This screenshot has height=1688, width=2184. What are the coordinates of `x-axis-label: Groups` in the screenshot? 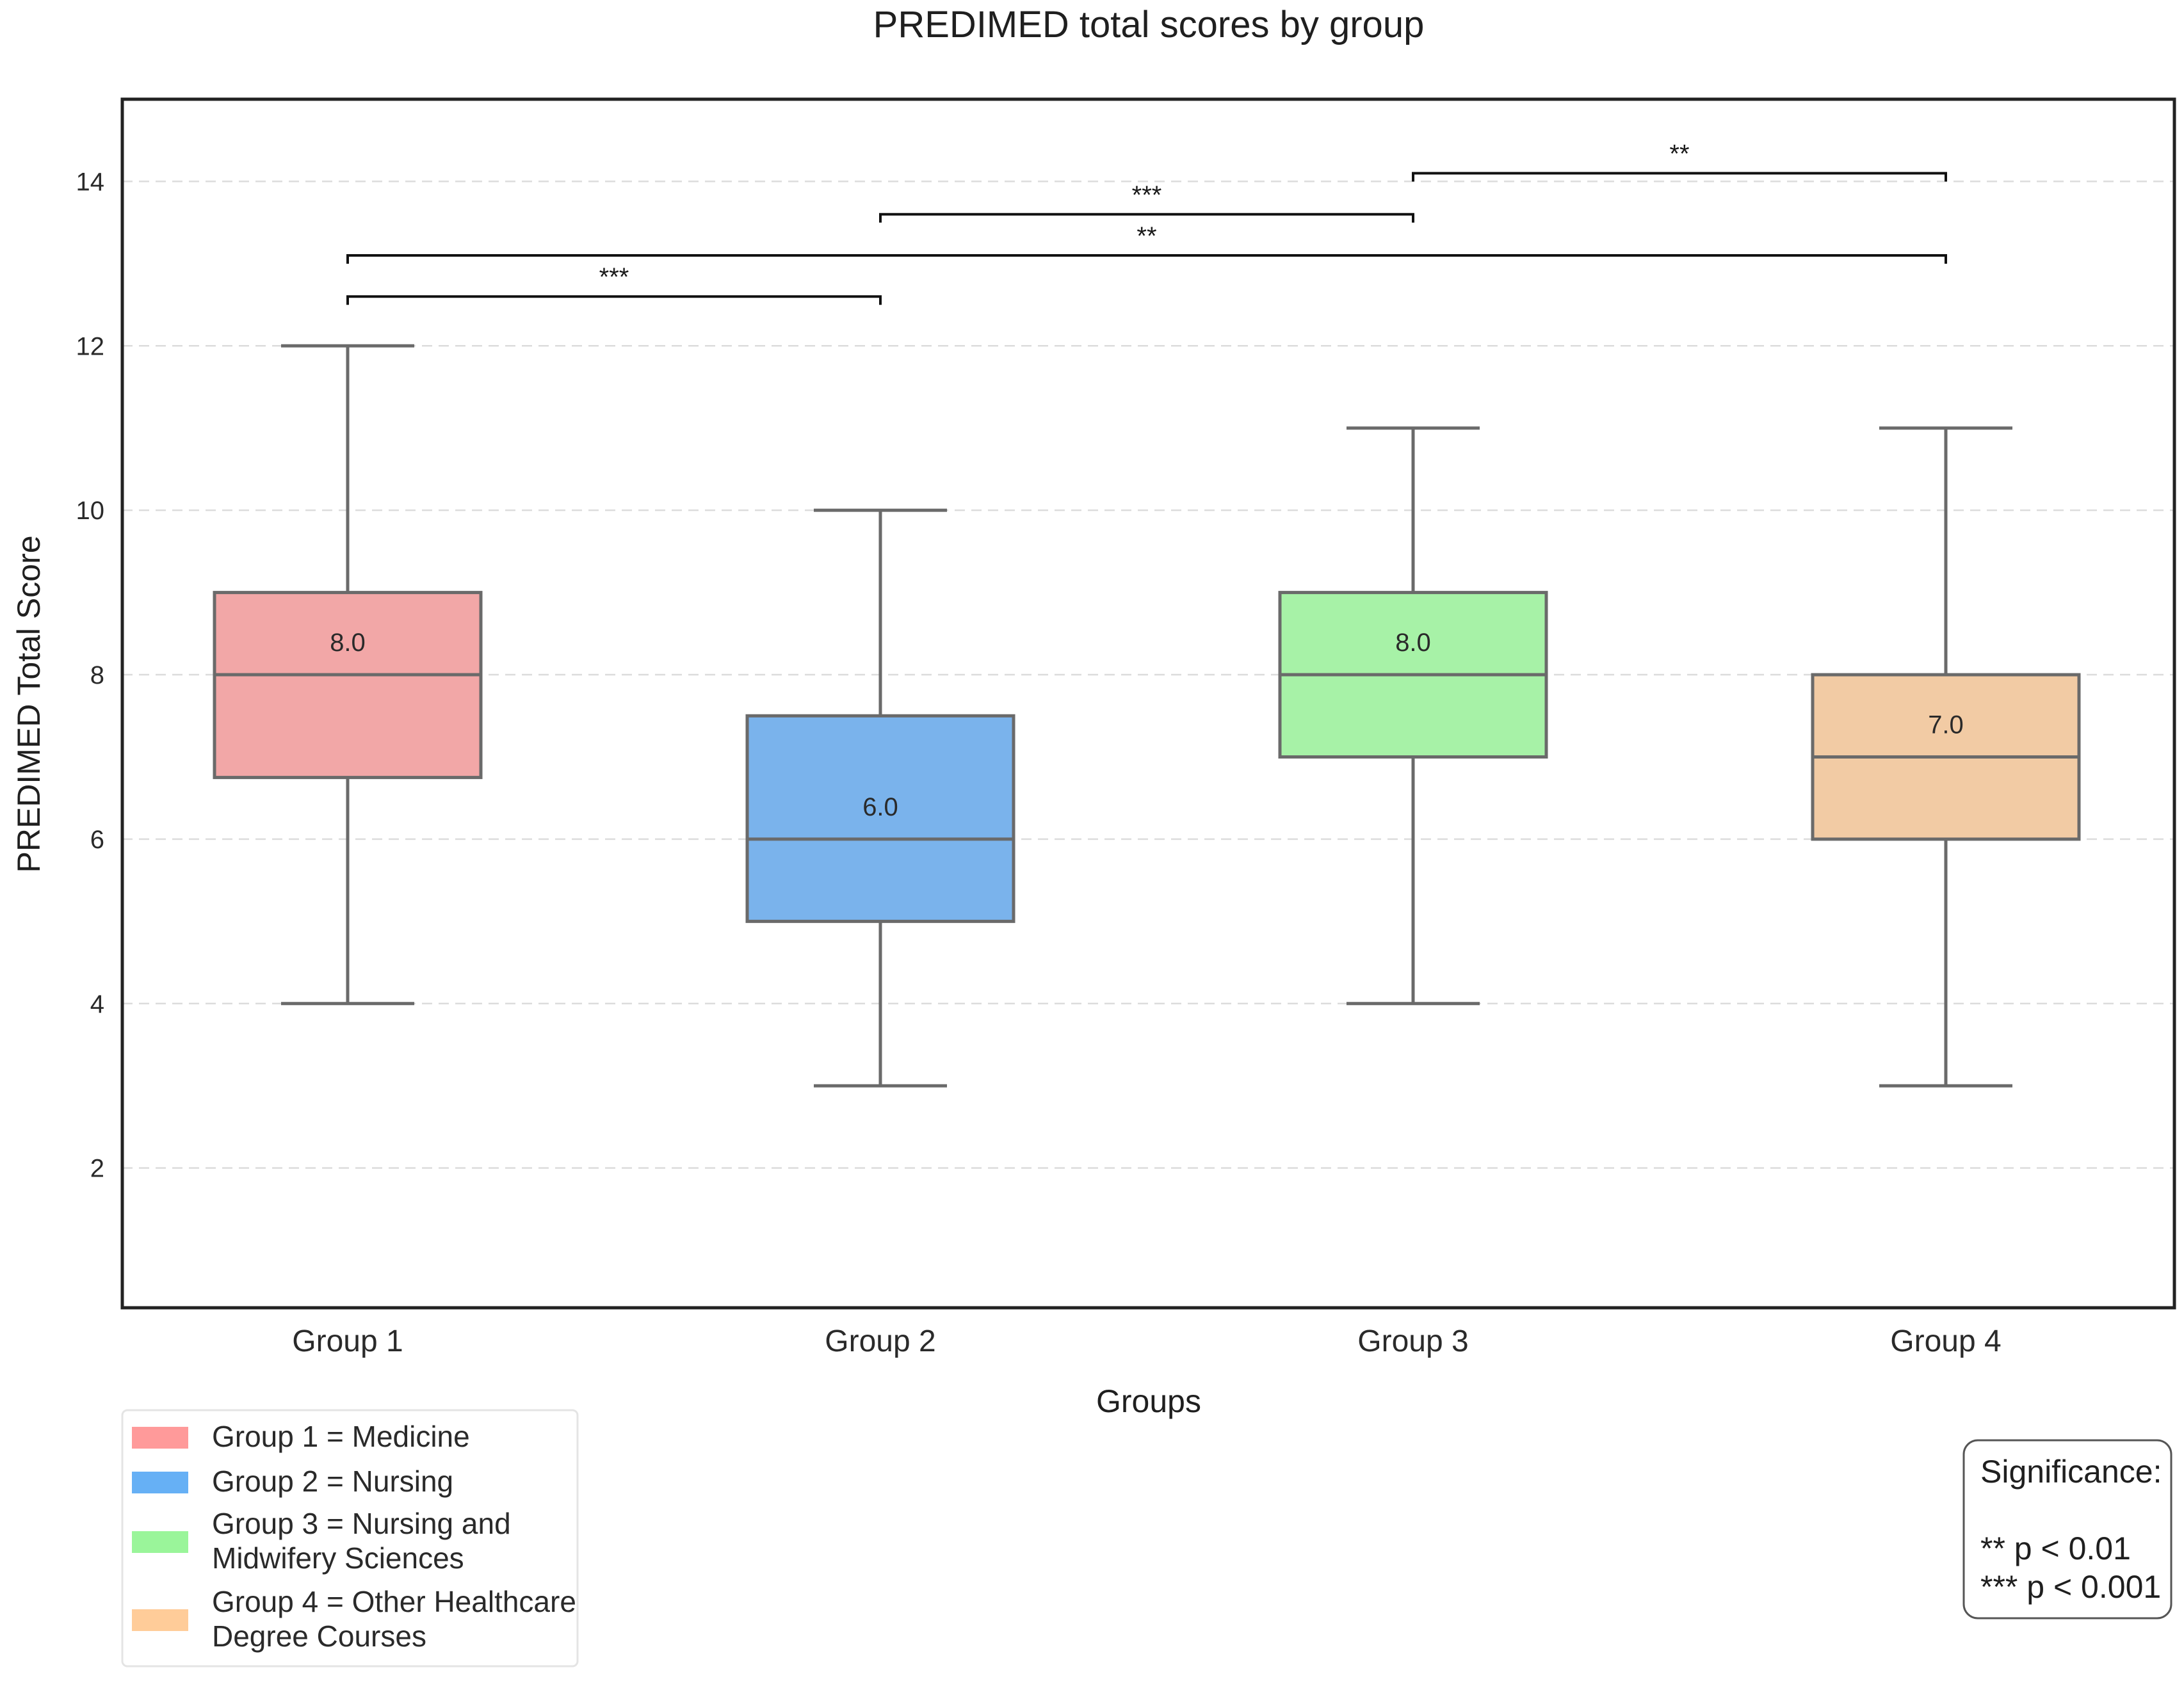 It's located at (1149, 1401).